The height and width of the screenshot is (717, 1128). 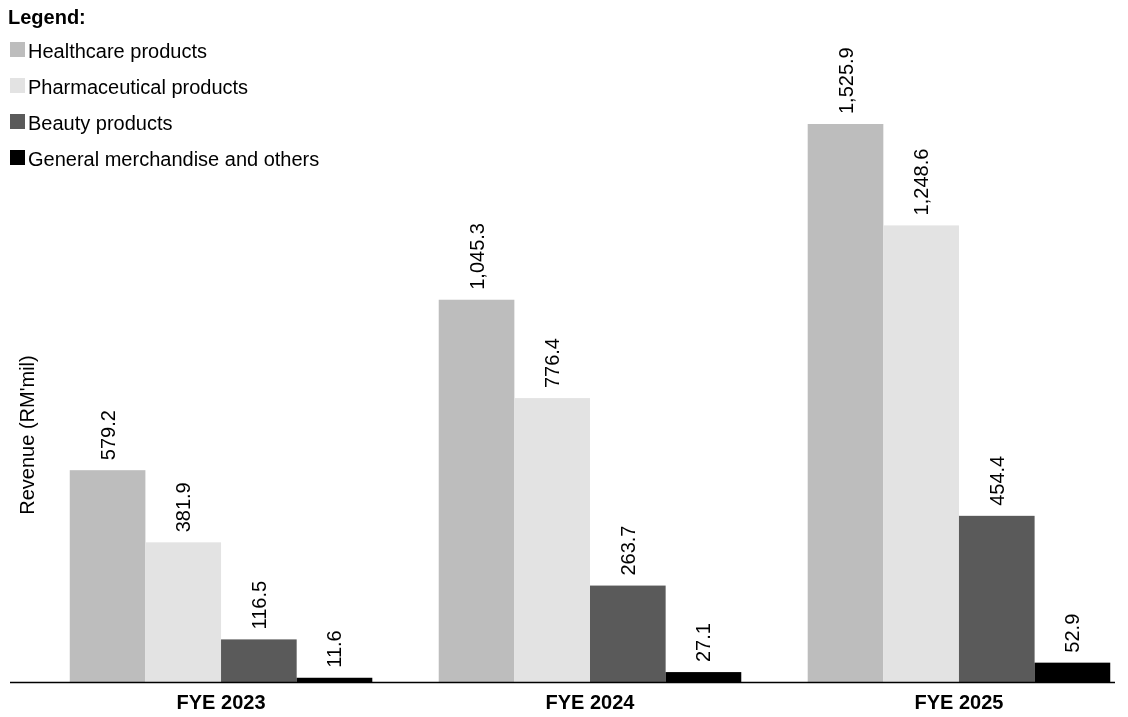 What do you see at coordinates (921, 182) in the screenshot?
I see `data-label: 1,248.6` at bounding box center [921, 182].